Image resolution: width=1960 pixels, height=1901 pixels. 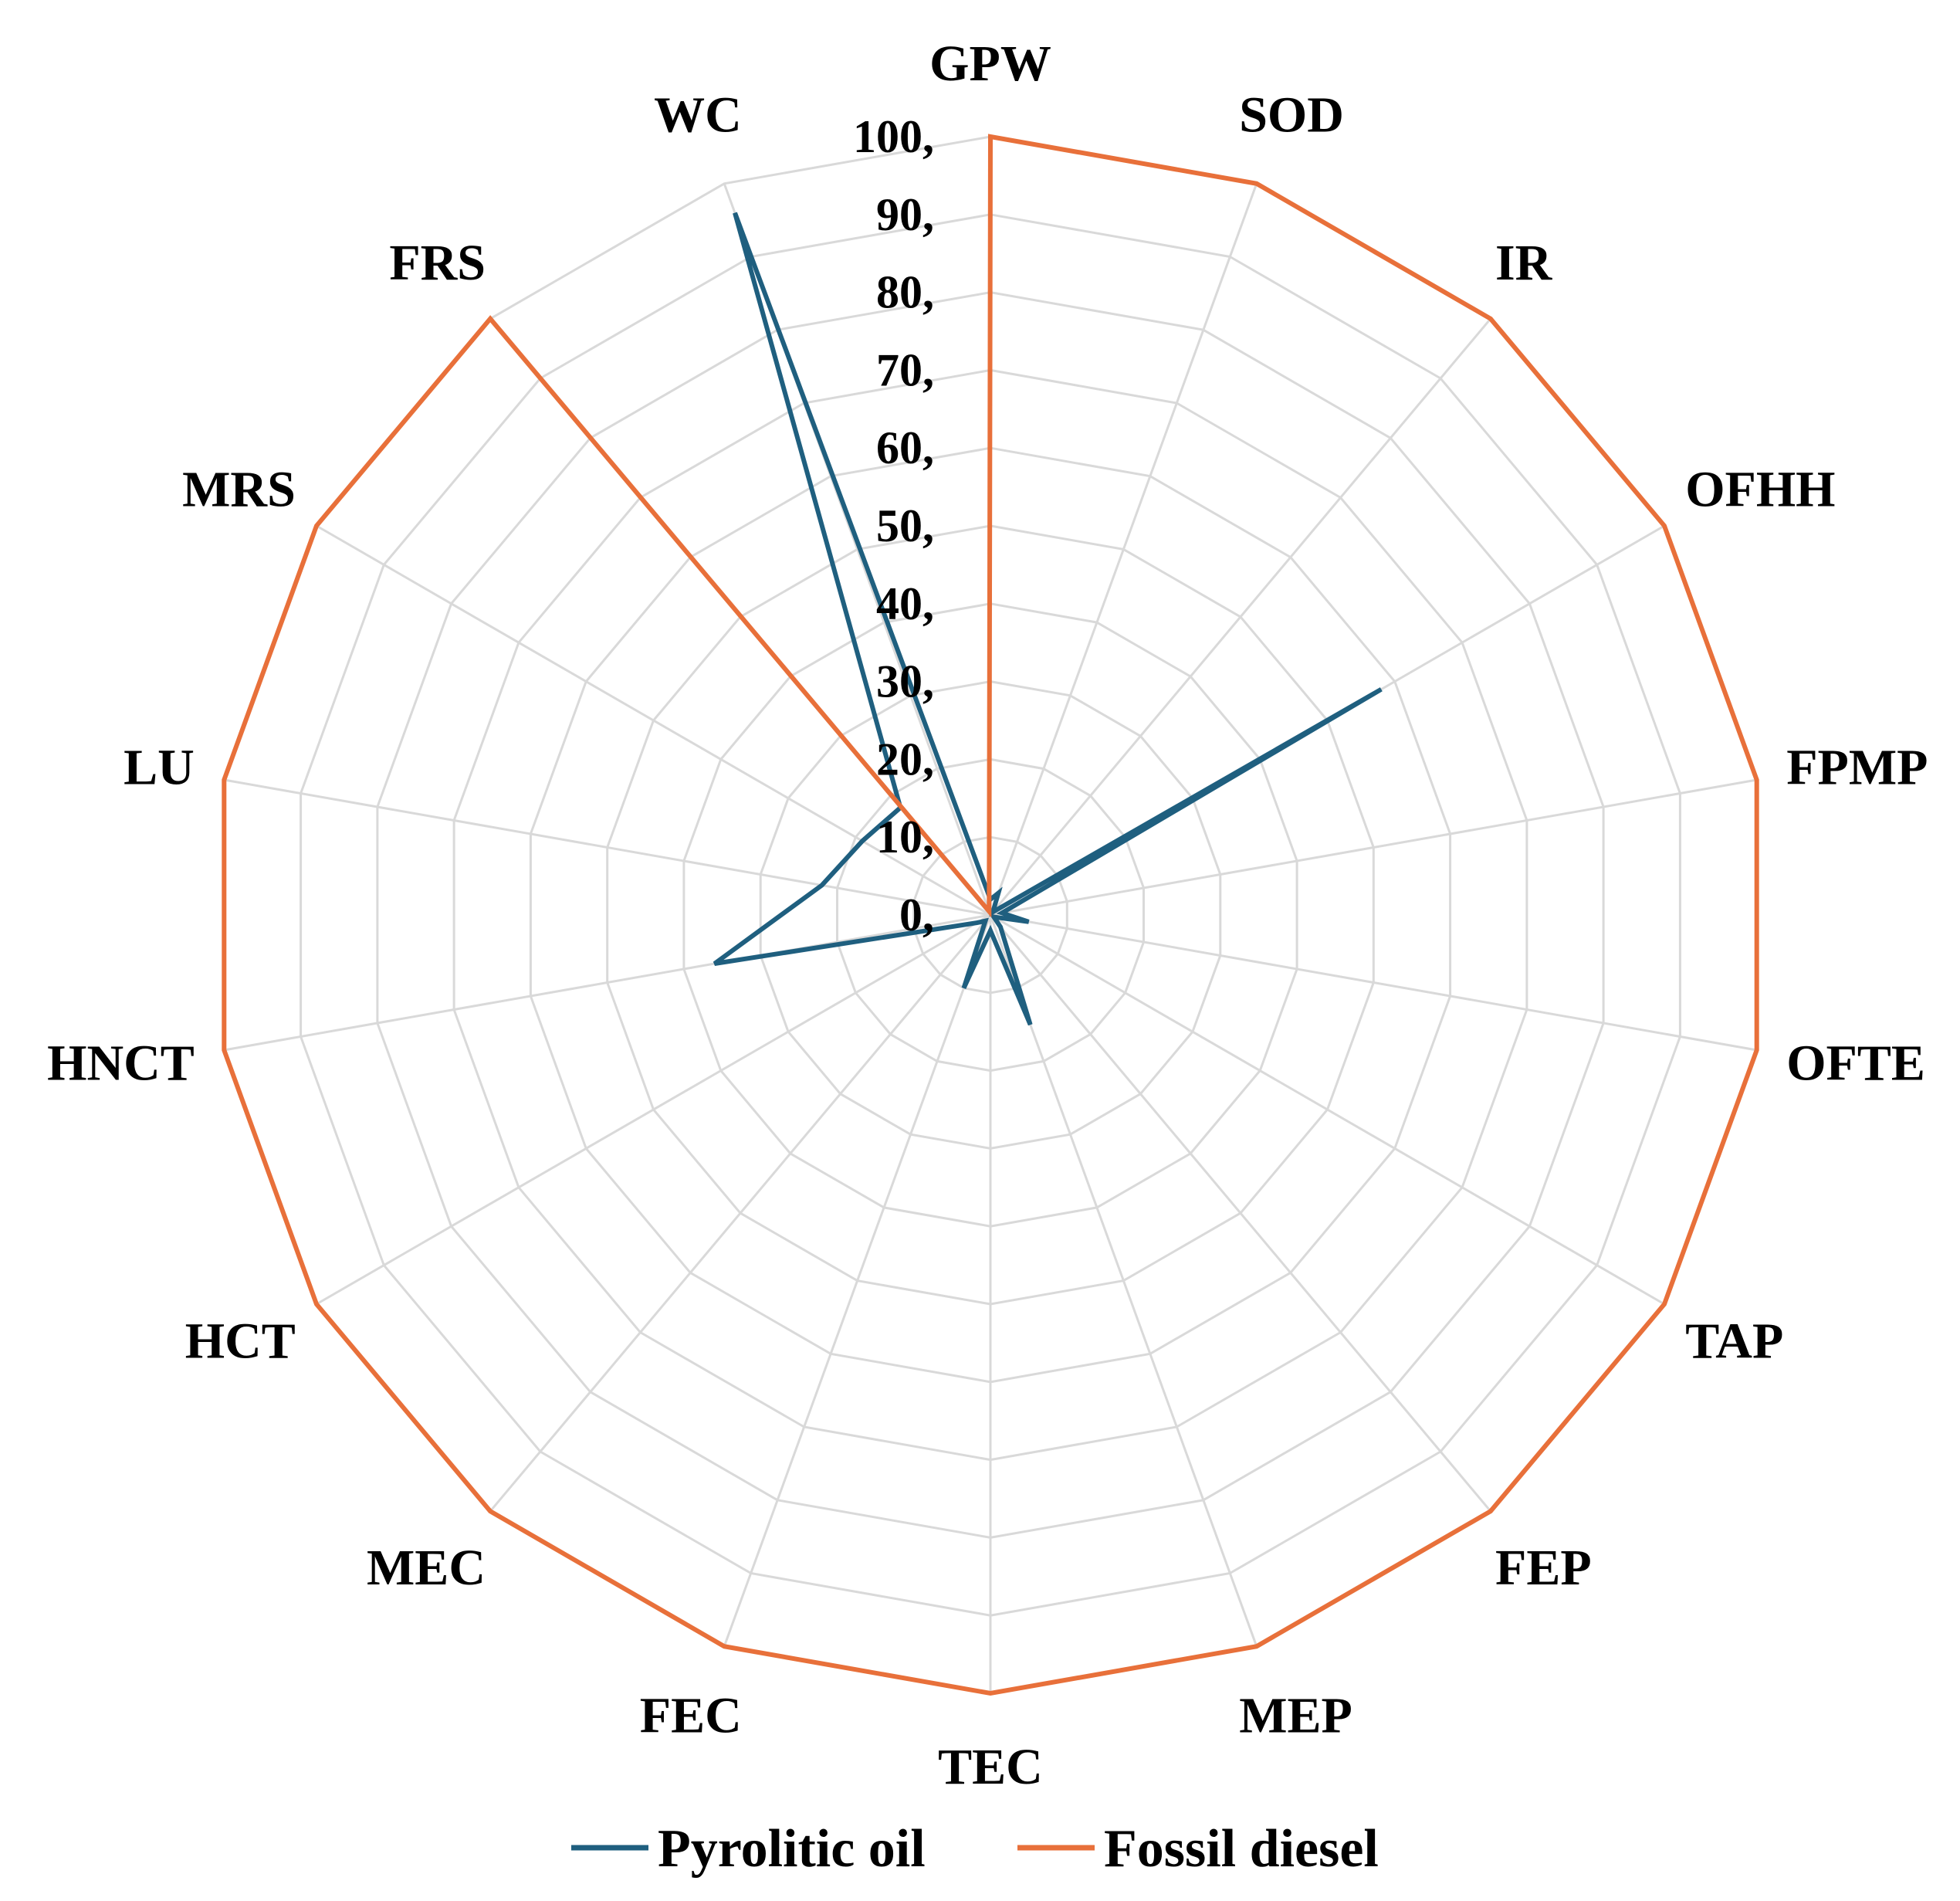 What do you see at coordinates (698, 115) in the screenshot?
I see `category-label-wc: WC` at bounding box center [698, 115].